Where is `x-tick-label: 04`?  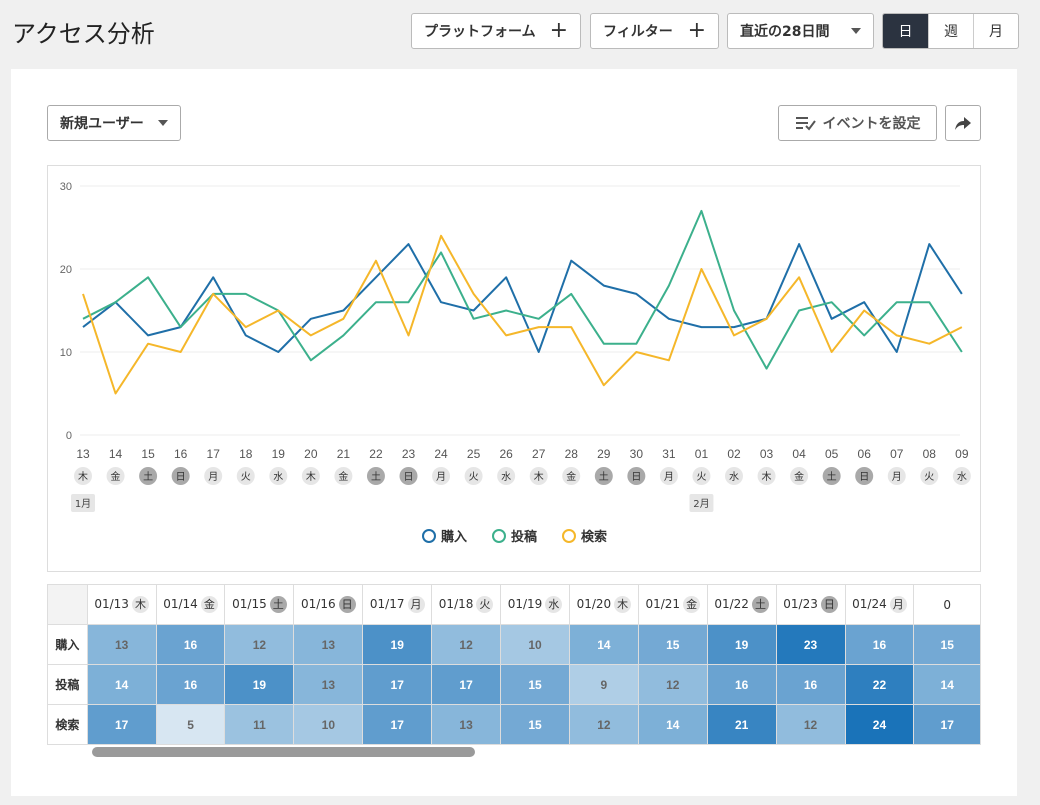
x-tick-label: 04 is located at coordinates (799, 454).